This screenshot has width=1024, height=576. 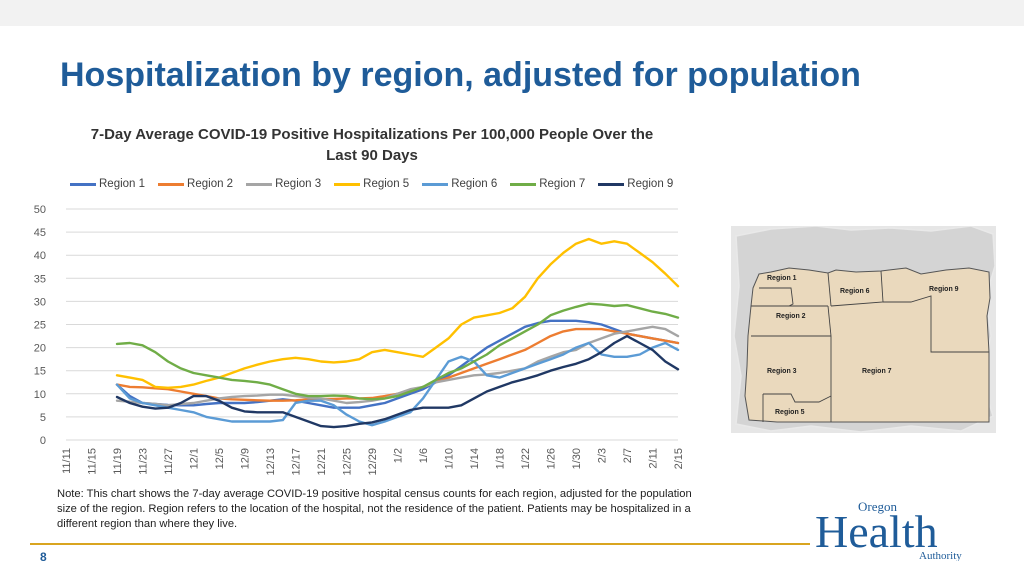 I want to click on x-tick-label: 12/21, so click(x=322, y=462).